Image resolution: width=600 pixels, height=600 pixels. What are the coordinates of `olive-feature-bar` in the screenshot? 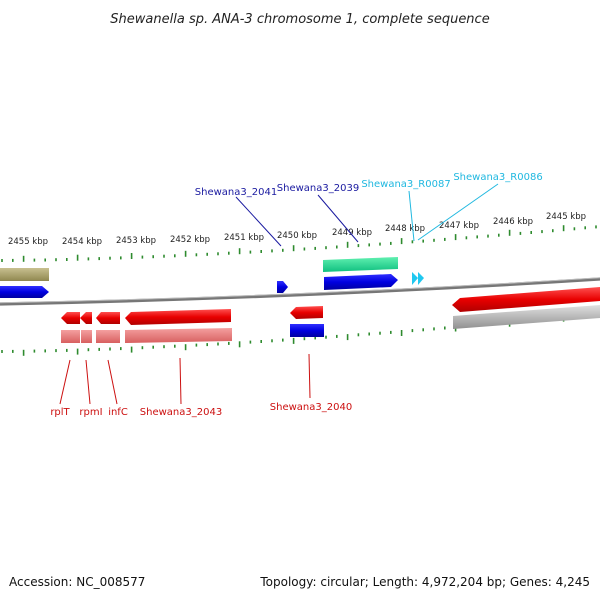 It's located at (24, 274).